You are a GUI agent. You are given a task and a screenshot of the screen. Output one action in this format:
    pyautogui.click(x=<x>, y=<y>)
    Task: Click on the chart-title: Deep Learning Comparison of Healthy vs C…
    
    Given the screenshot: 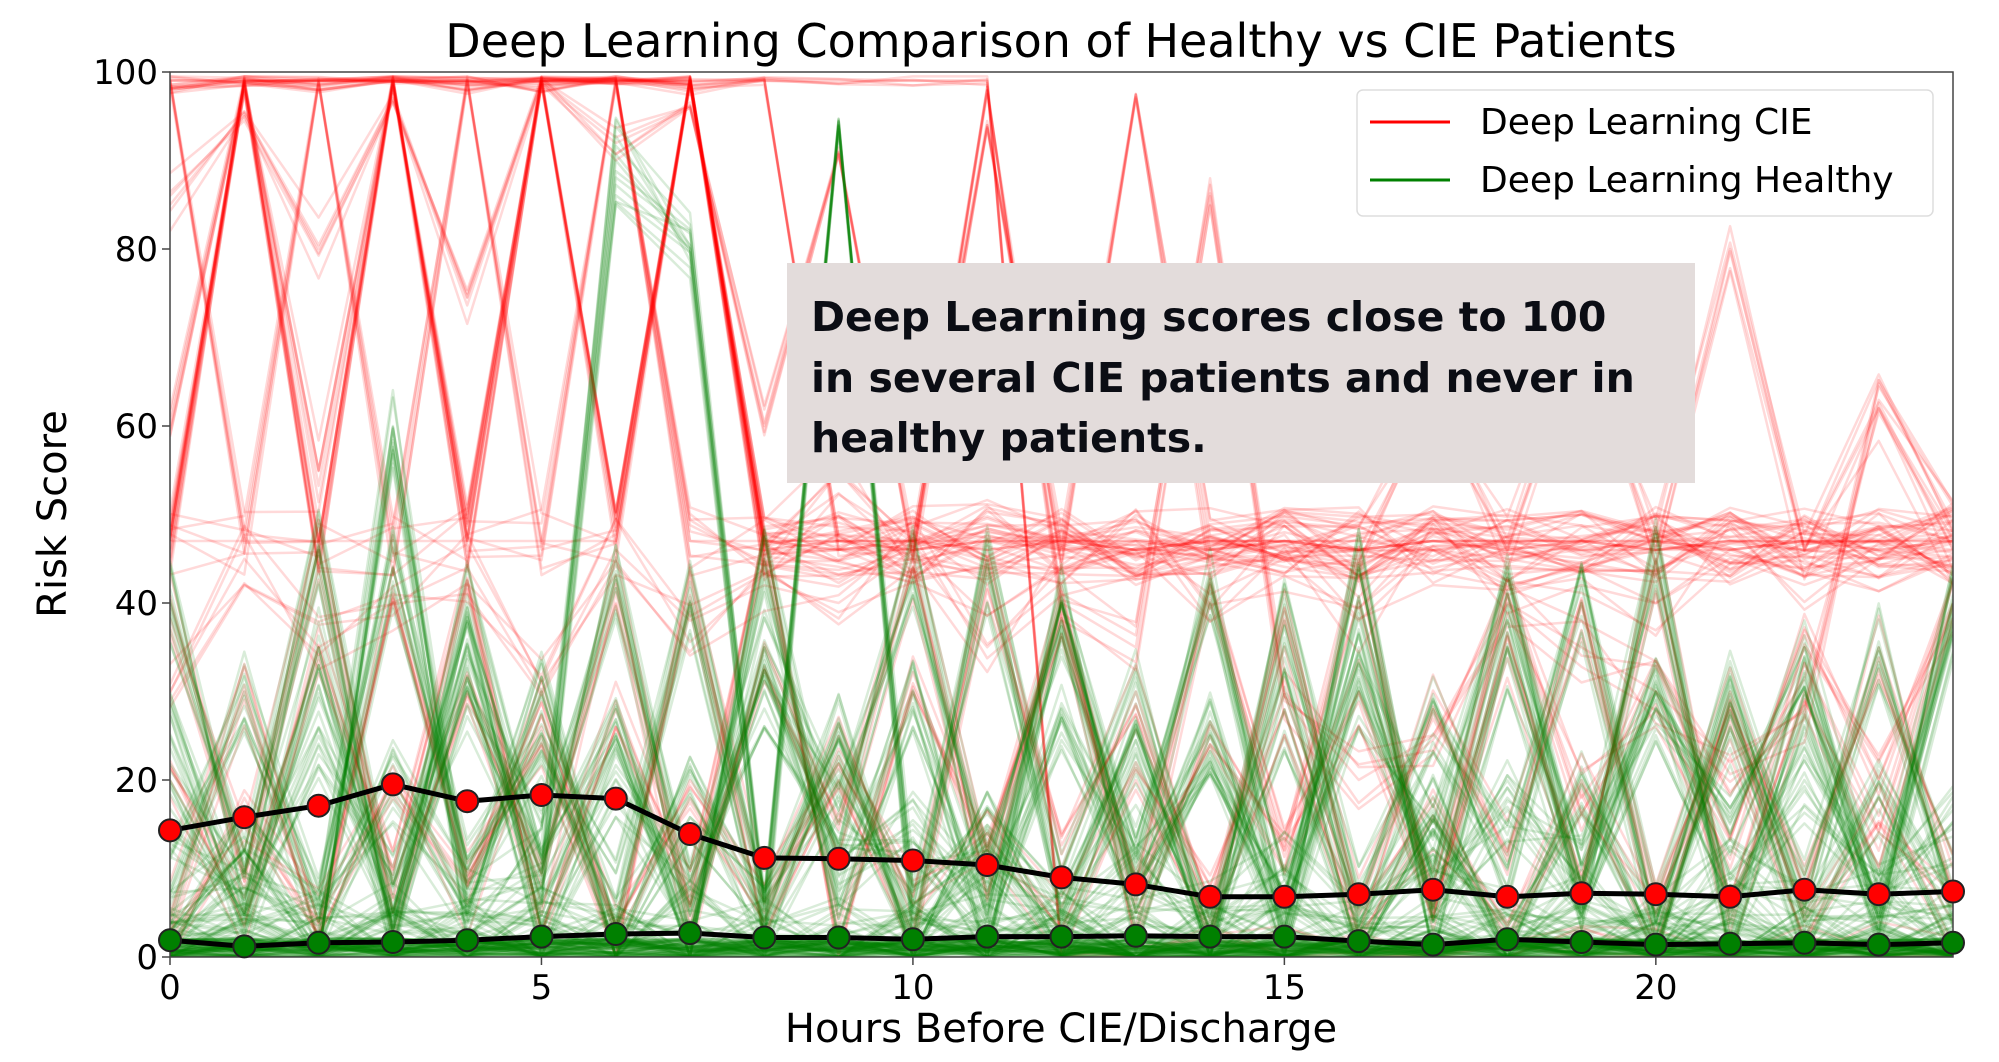 What is the action you would take?
    pyautogui.click(x=1060, y=41)
    